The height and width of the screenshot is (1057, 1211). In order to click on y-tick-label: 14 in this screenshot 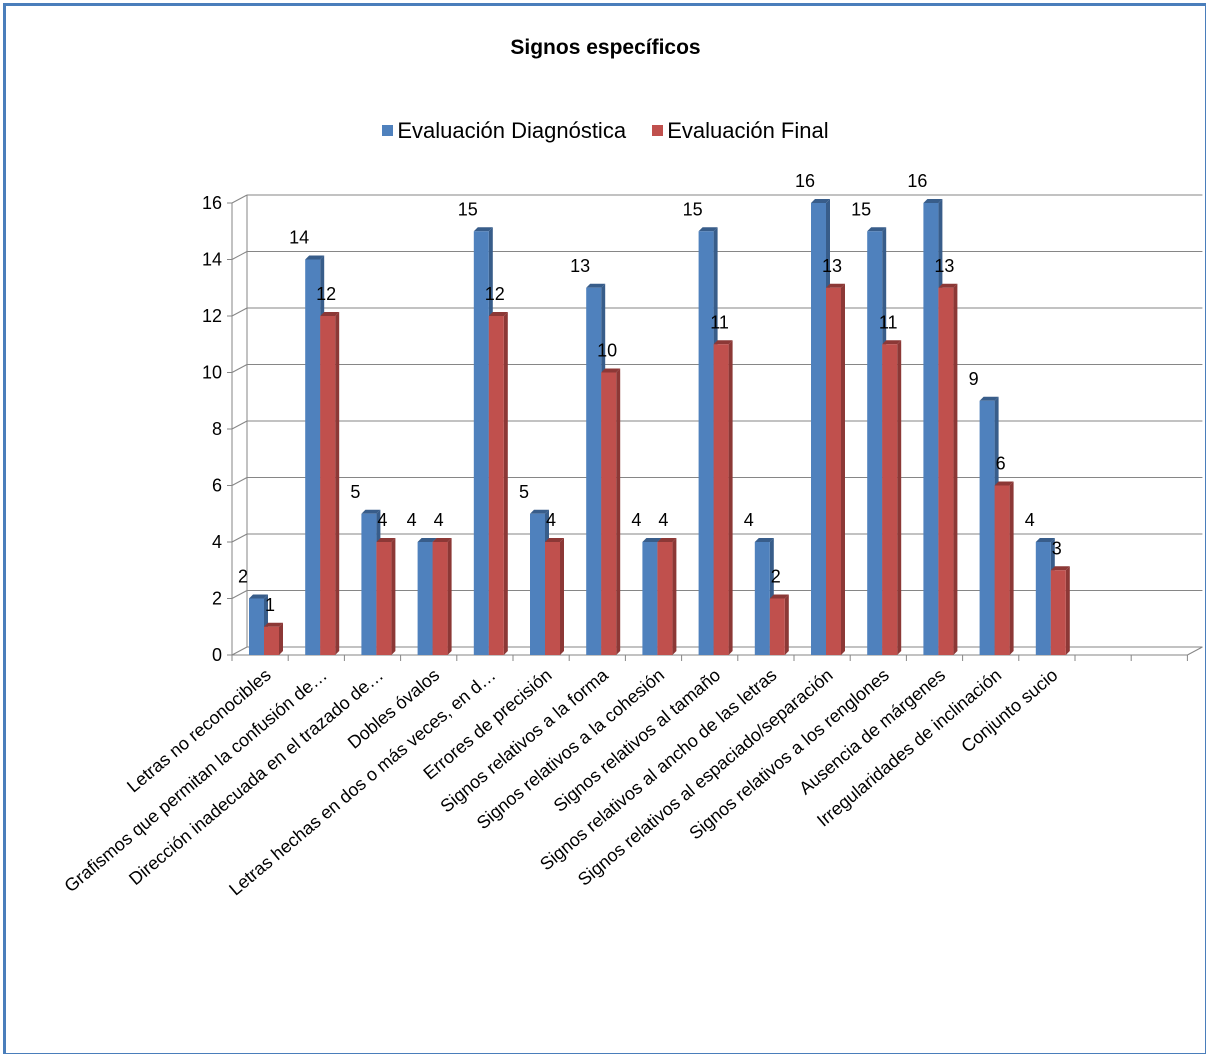, I will do `click(212, 260)`.